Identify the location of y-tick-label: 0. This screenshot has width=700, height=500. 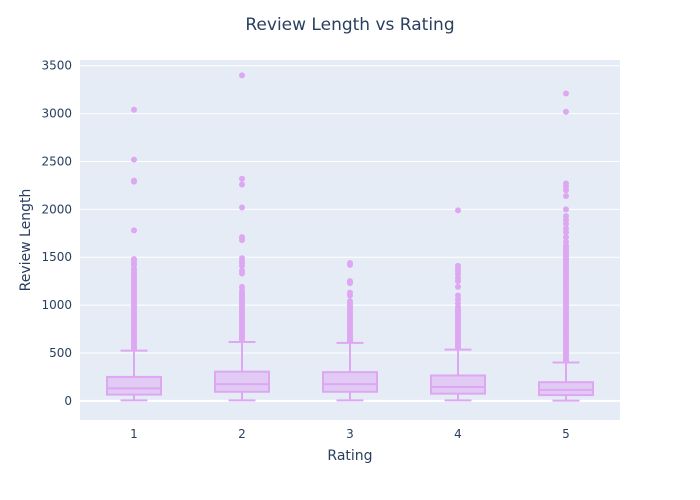
(68, 401).